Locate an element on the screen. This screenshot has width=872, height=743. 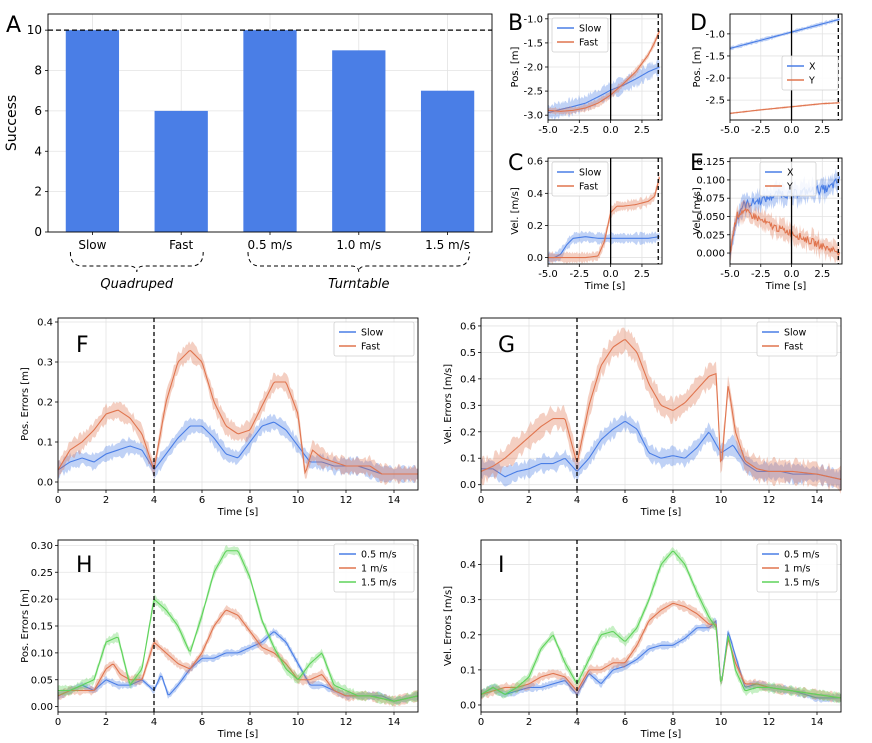
x-tick-label: 4 is located at coordinates (154, 722).